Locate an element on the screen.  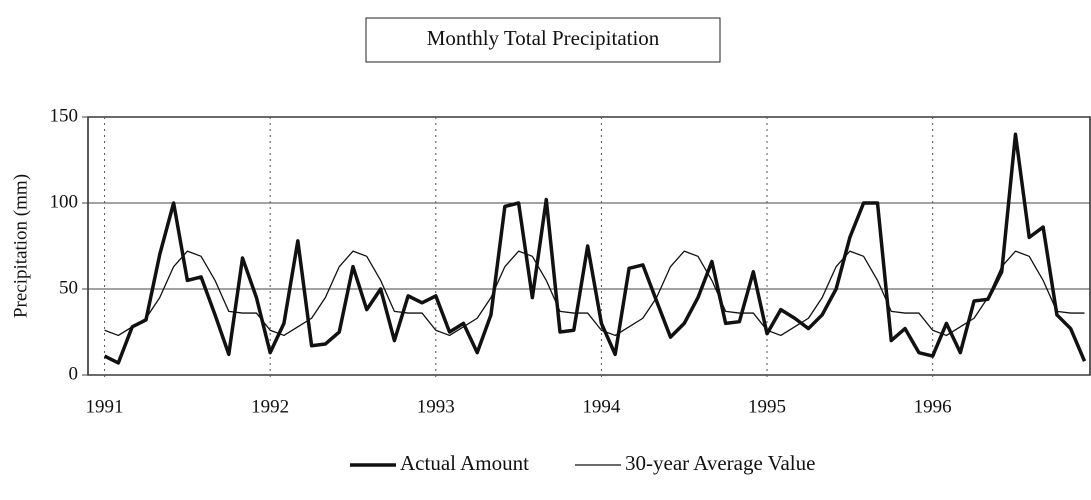
title-box is located at coordinates (543, 40).